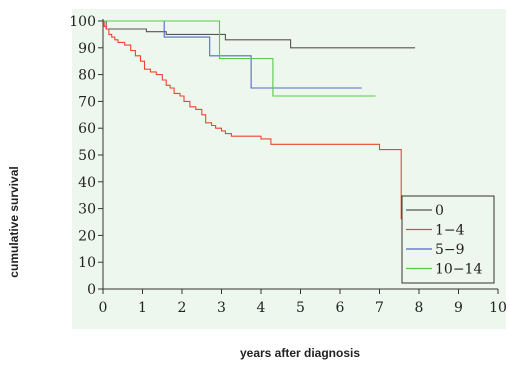 This screenshot has height=368, width=509. Describe the element at coordinates (87, 236) in the screenshot. I see `y-tick-label: 20` at that location.